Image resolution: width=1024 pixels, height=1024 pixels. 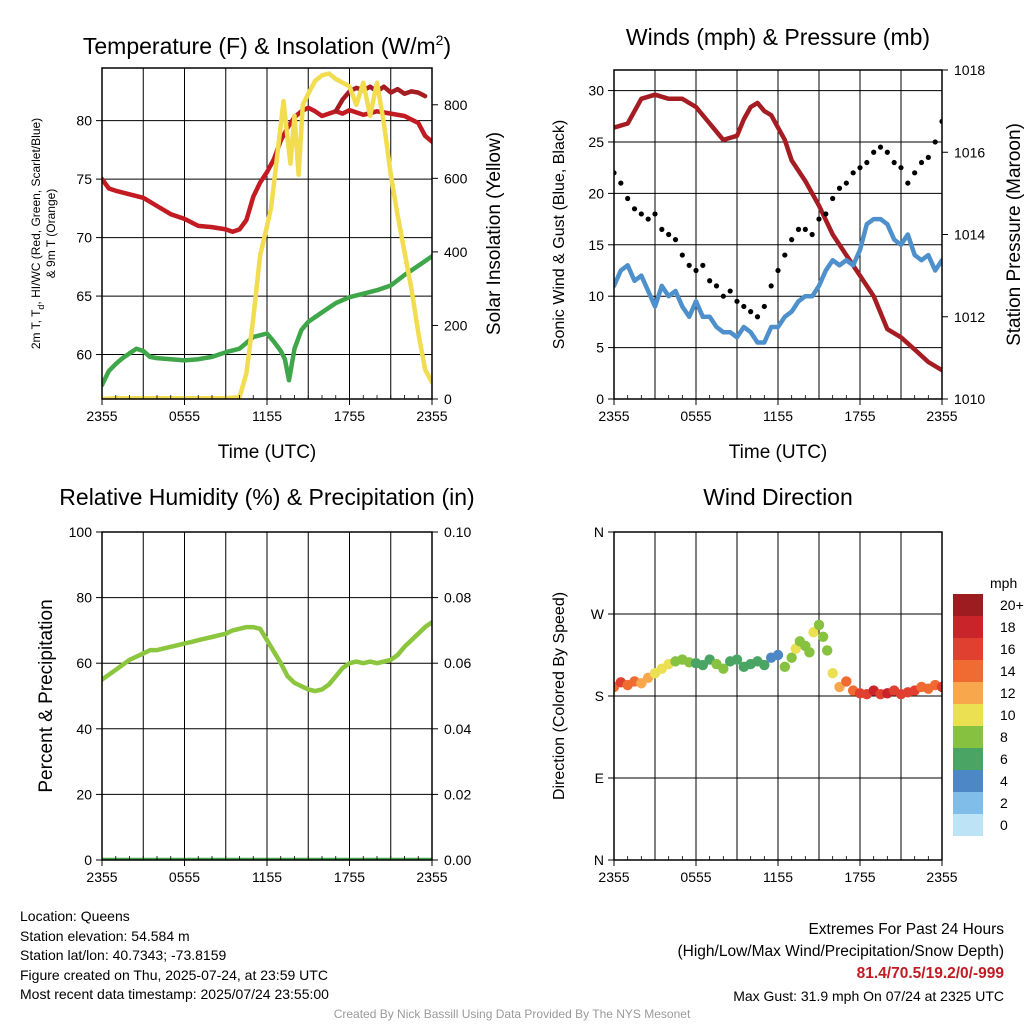 I want to click on ylabel-subscript: d, so click(x=41, y=307).